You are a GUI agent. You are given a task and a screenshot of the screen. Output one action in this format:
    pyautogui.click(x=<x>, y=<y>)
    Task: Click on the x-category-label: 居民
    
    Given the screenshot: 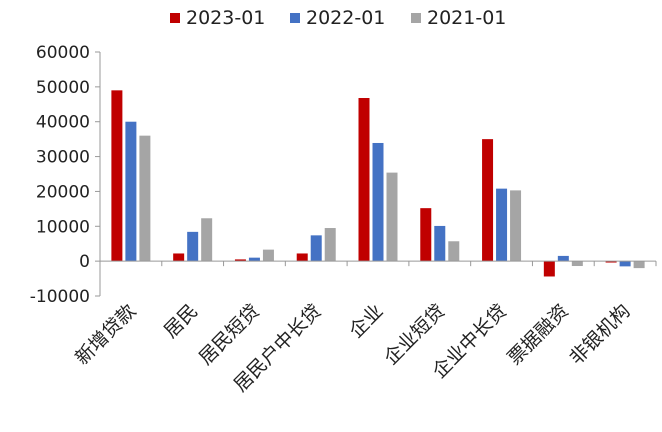 What is the action you would take?
    pyautogui.click(x=181, y=321)
    